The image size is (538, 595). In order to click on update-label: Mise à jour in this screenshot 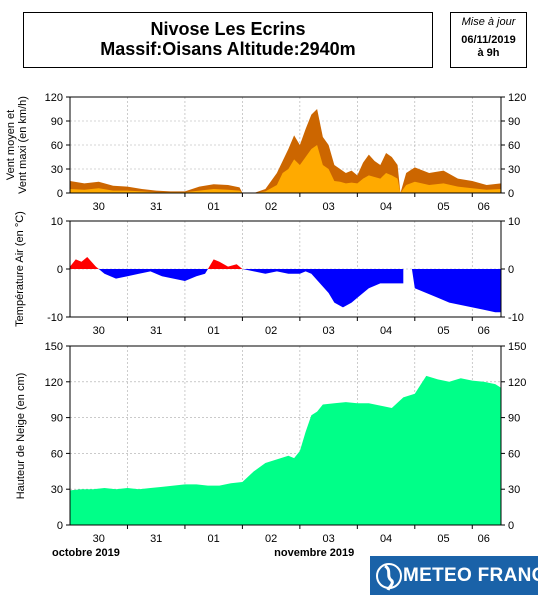, I will do `click(488, 22)`.